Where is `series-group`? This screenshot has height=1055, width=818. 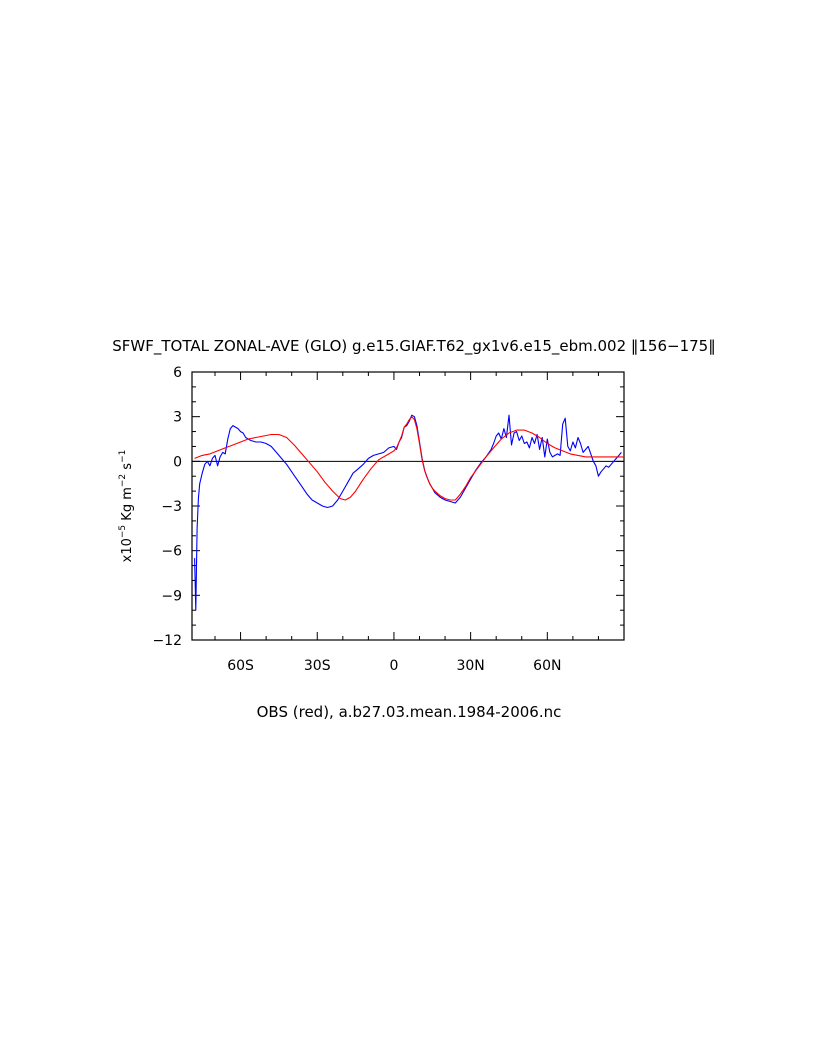 series-group is located at coordinates (409, 512).